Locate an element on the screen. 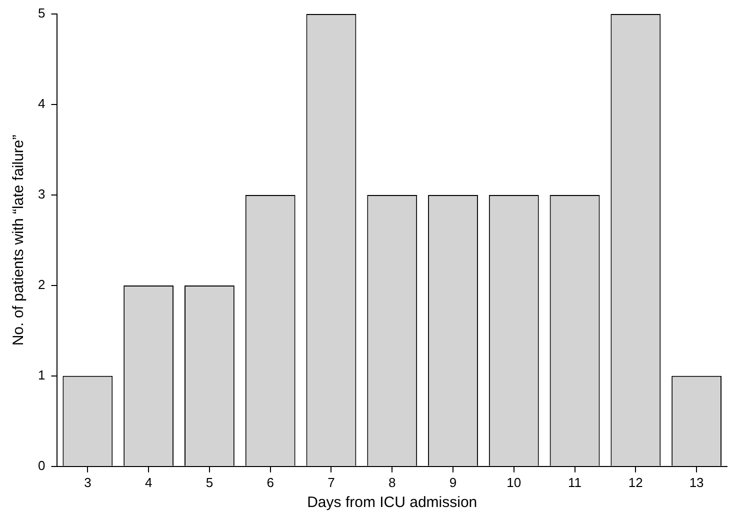  x-tick-label: 5 is located at coordinates (210, 482).